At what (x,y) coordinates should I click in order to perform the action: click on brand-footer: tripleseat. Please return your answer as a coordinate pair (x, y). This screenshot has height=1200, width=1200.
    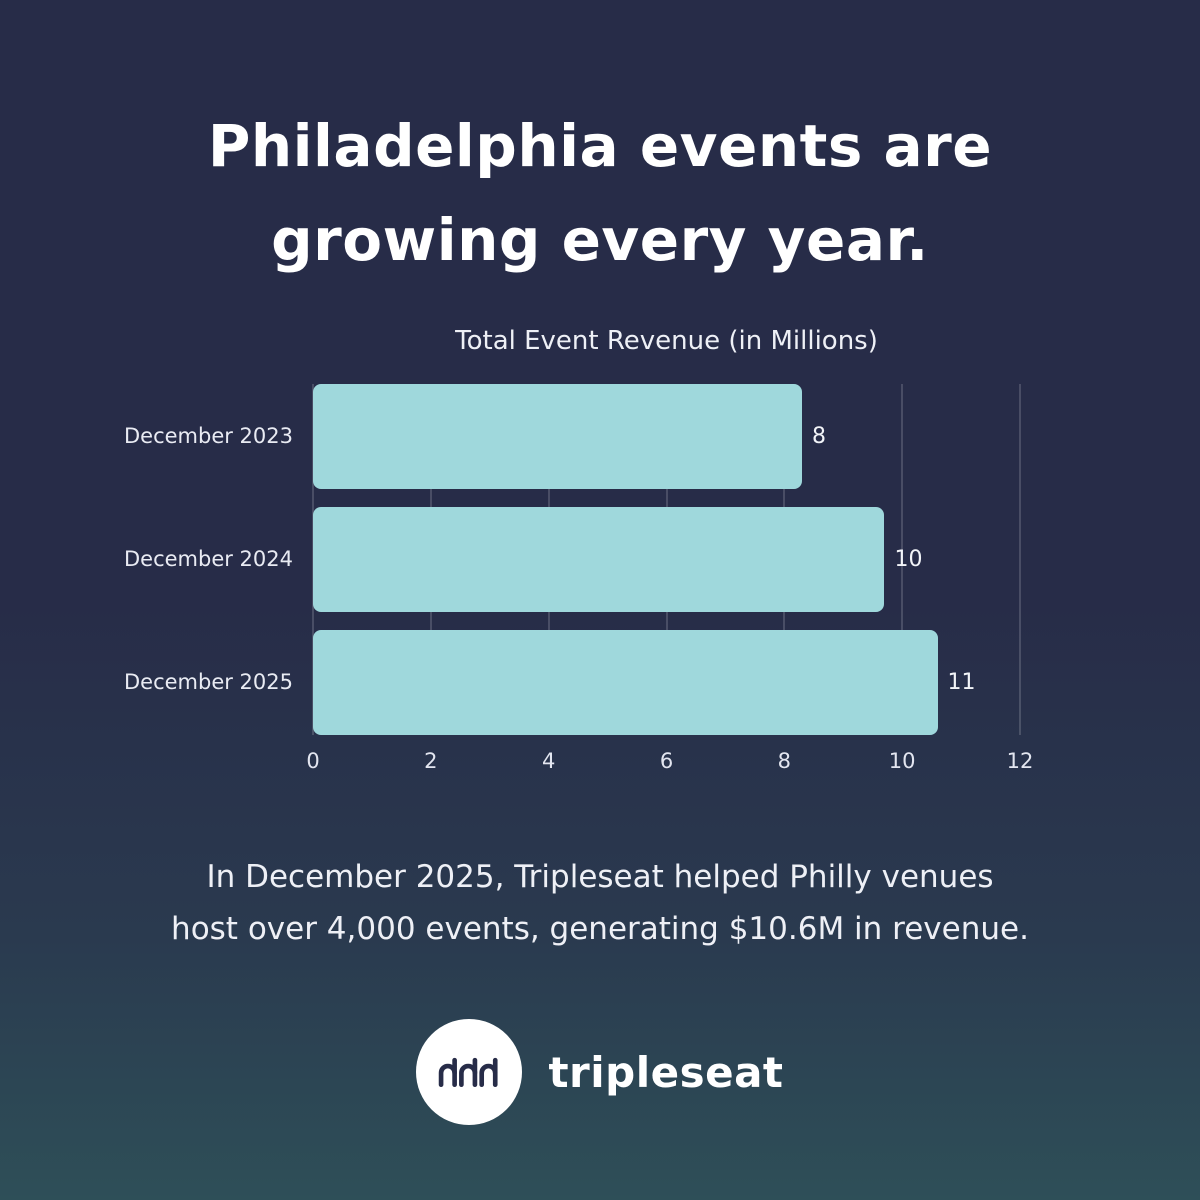
    Looking at the image, I should click on (600, 1072).